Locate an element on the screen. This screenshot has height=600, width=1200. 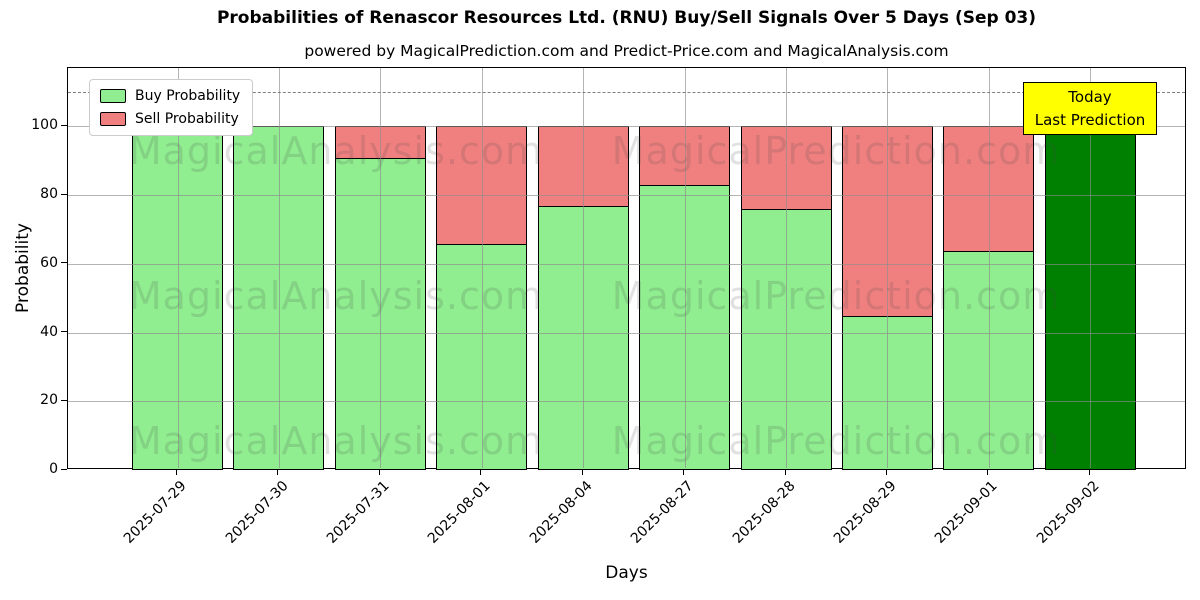
today-annotation-line1: Today is located at coordinates (1090, 97).